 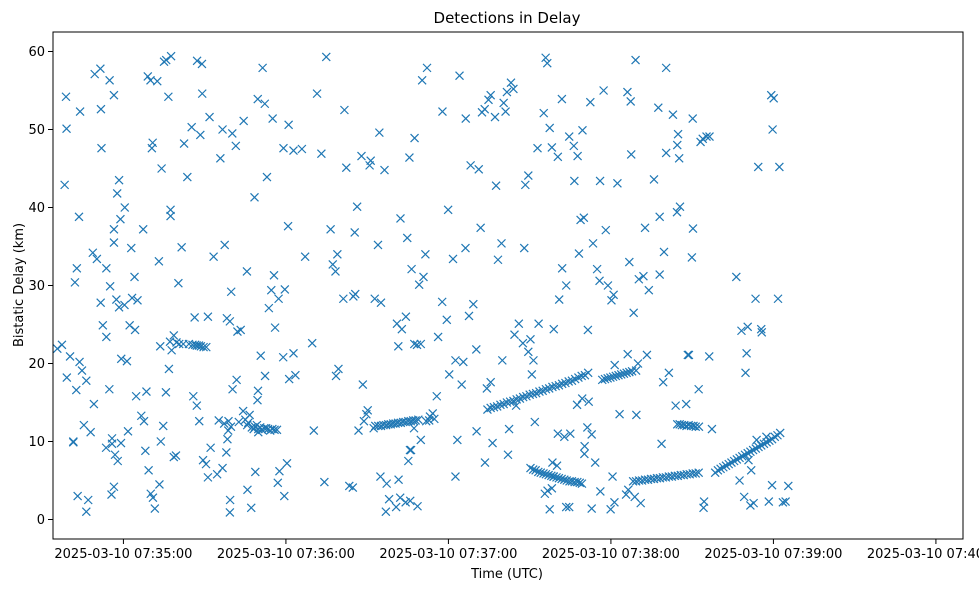 I want to click on y-tick-label: 0, so click(x=41, y=520).